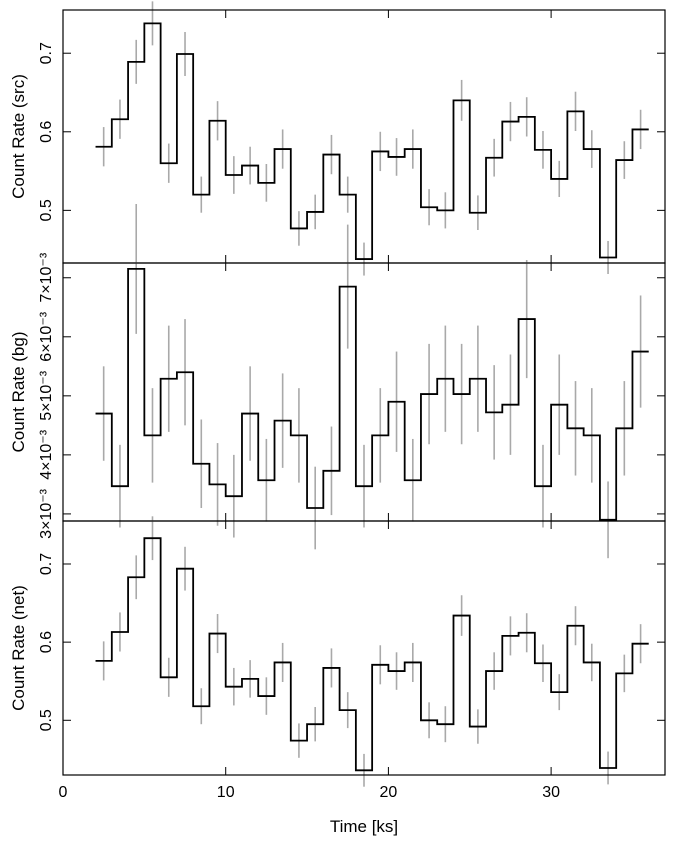  What do you see at coordinates (46, 642) in the screenshot?
I see `ytick-label-net: 0.6` at bounding box center [46, 642].